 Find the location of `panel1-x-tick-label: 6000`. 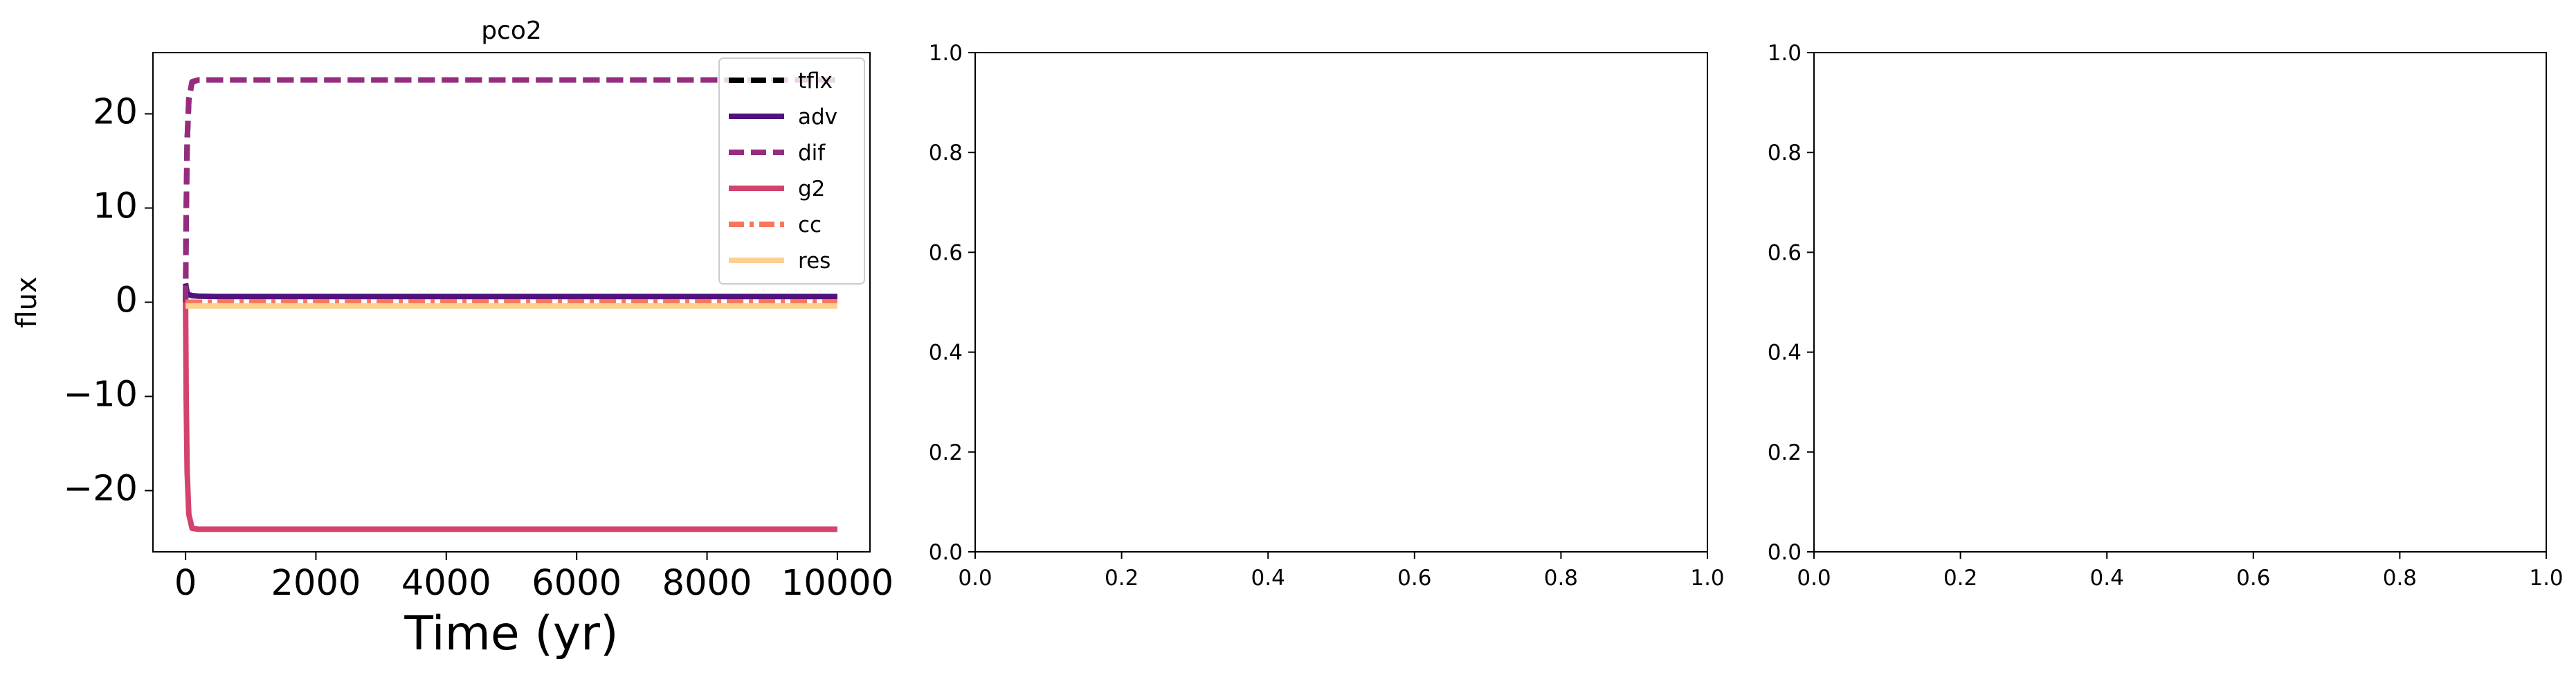

panel1-x-tick-label: 6000 is located at coordinates (577, 583).